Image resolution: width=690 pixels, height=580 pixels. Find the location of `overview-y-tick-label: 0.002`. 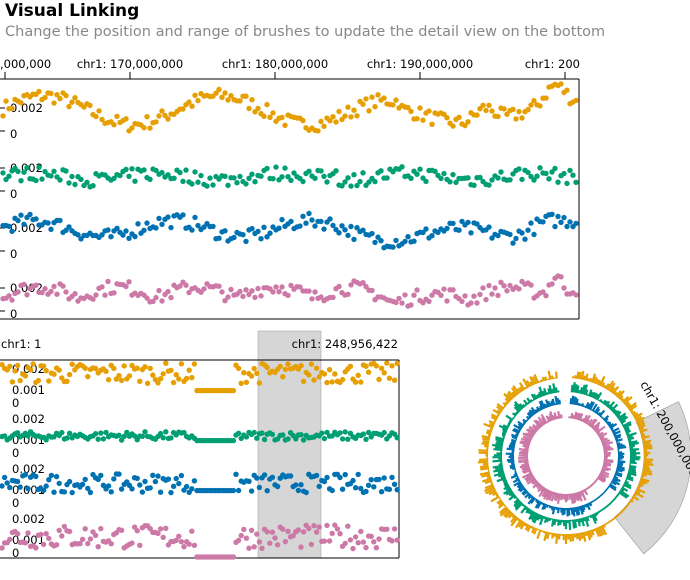

overview-y-tick-label: 0.002 is located at coordinates (26, 228).